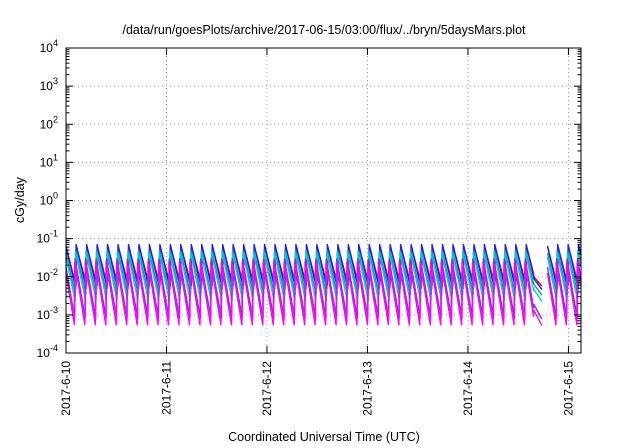  I want to click on y-tick-label: 10⁻³, so click(47, 313).